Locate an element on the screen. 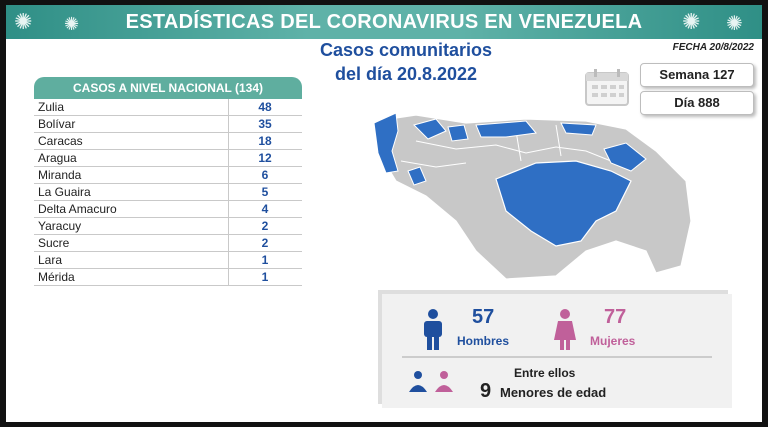 Image resolution: width=768 pixels, height=427 pixels. state-cases: 6 is located at coordinates (264, 175).